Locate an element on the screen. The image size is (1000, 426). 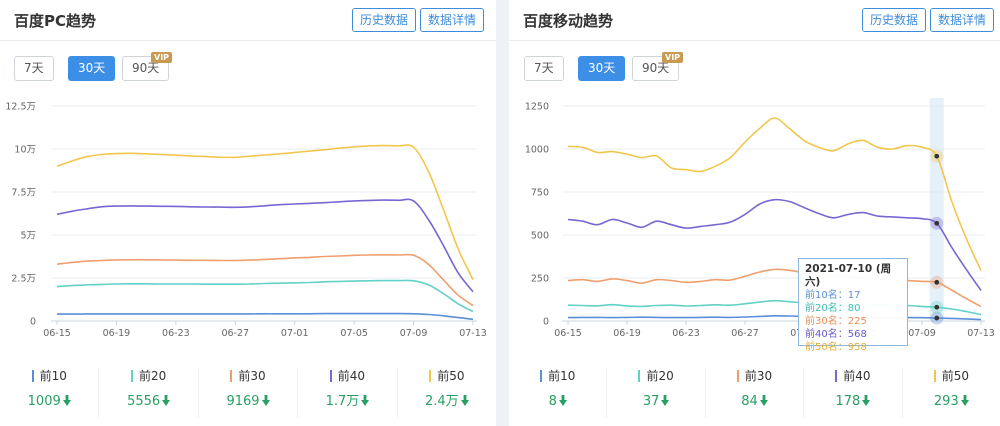
legend-name: 前50 is located at coordinates (447, 376).